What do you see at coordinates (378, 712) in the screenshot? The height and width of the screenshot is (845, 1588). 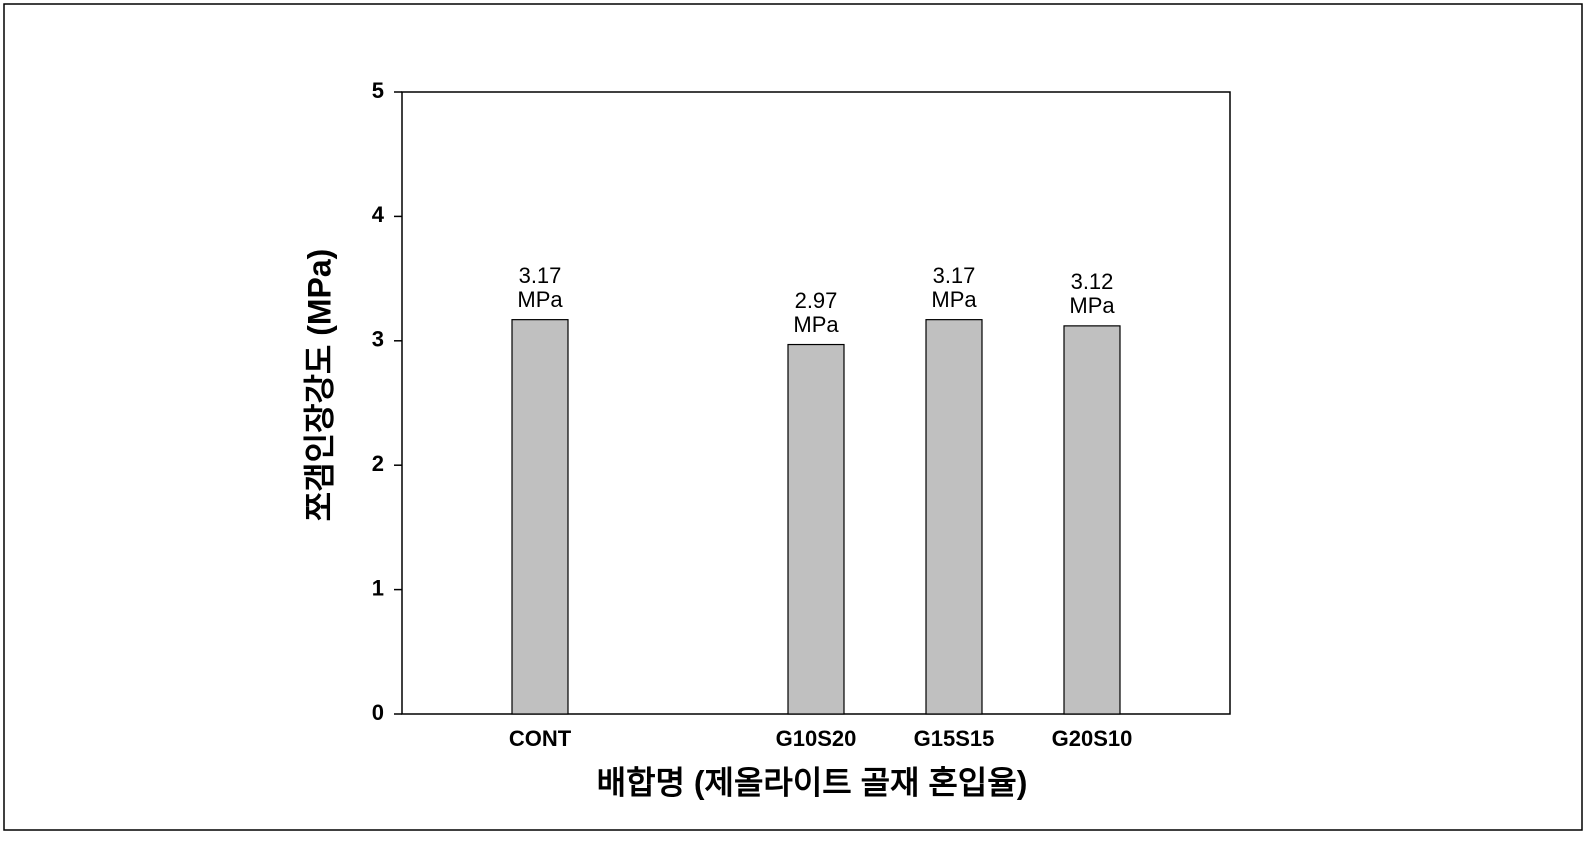 I see `y-tick-label: 0` at bounding box center [378, 712].